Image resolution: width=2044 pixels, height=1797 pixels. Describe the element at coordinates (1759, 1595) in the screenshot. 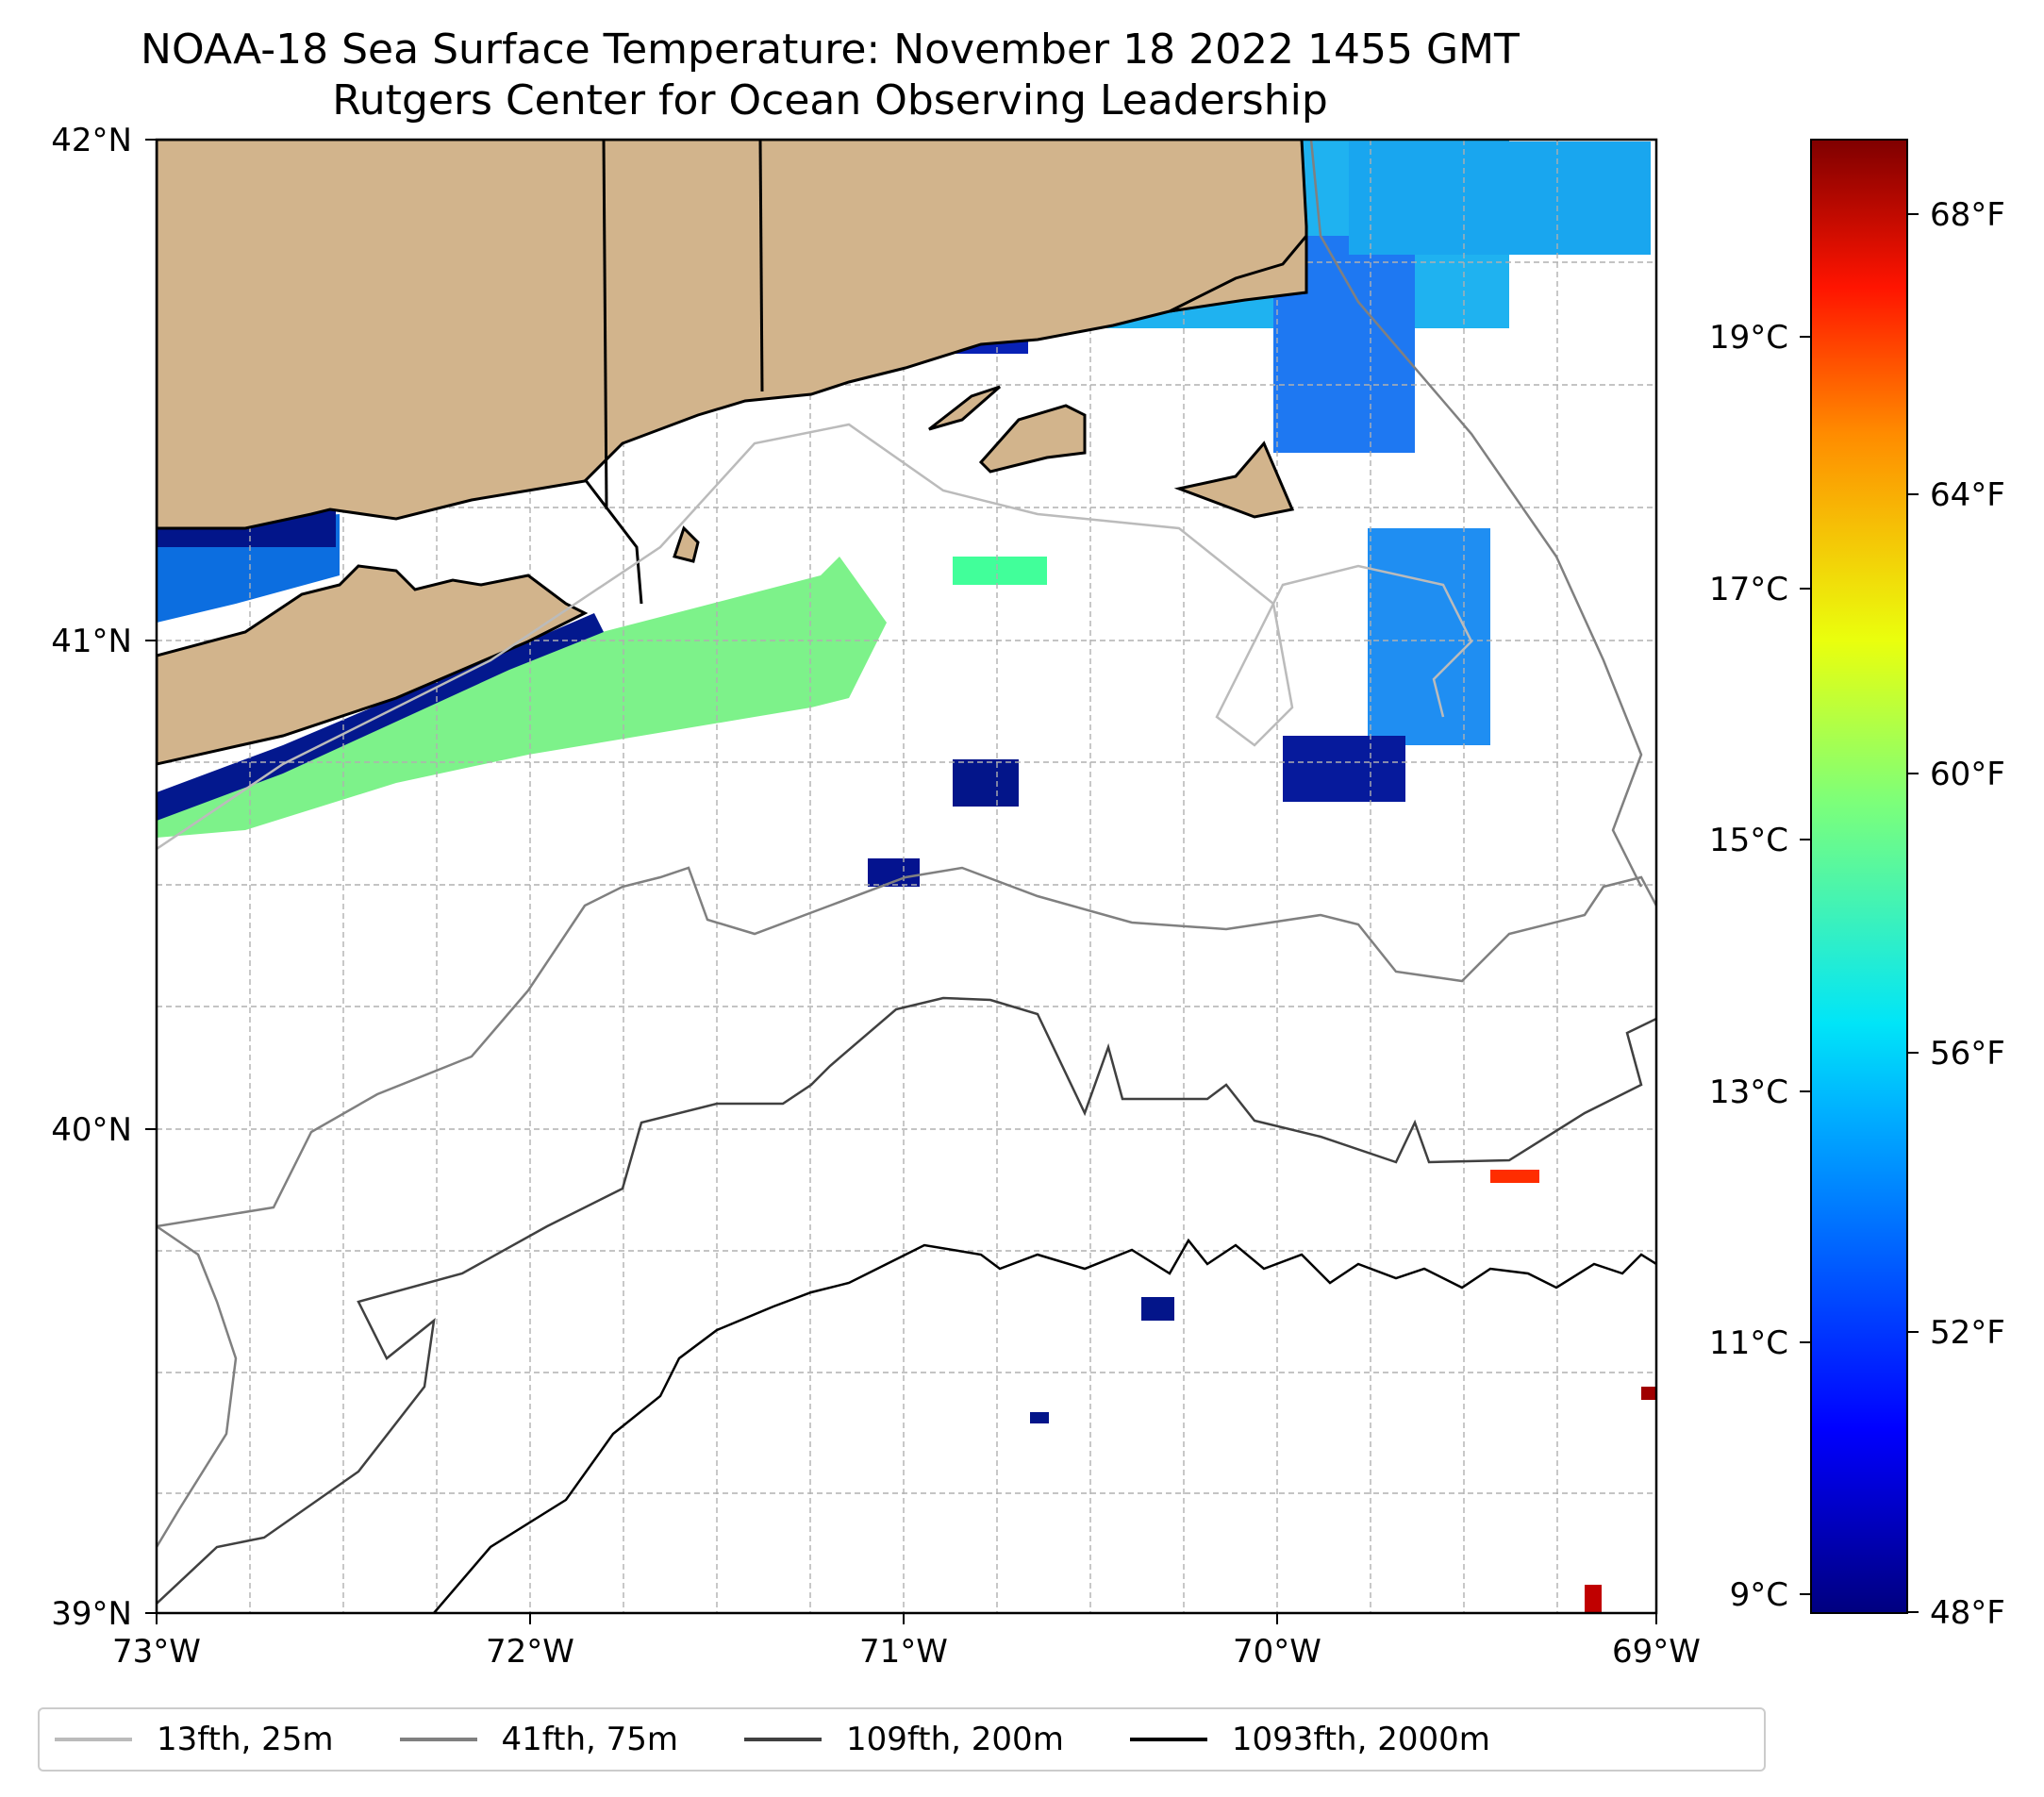

I see `colorbar-celsius-label: 9°C` at that location.